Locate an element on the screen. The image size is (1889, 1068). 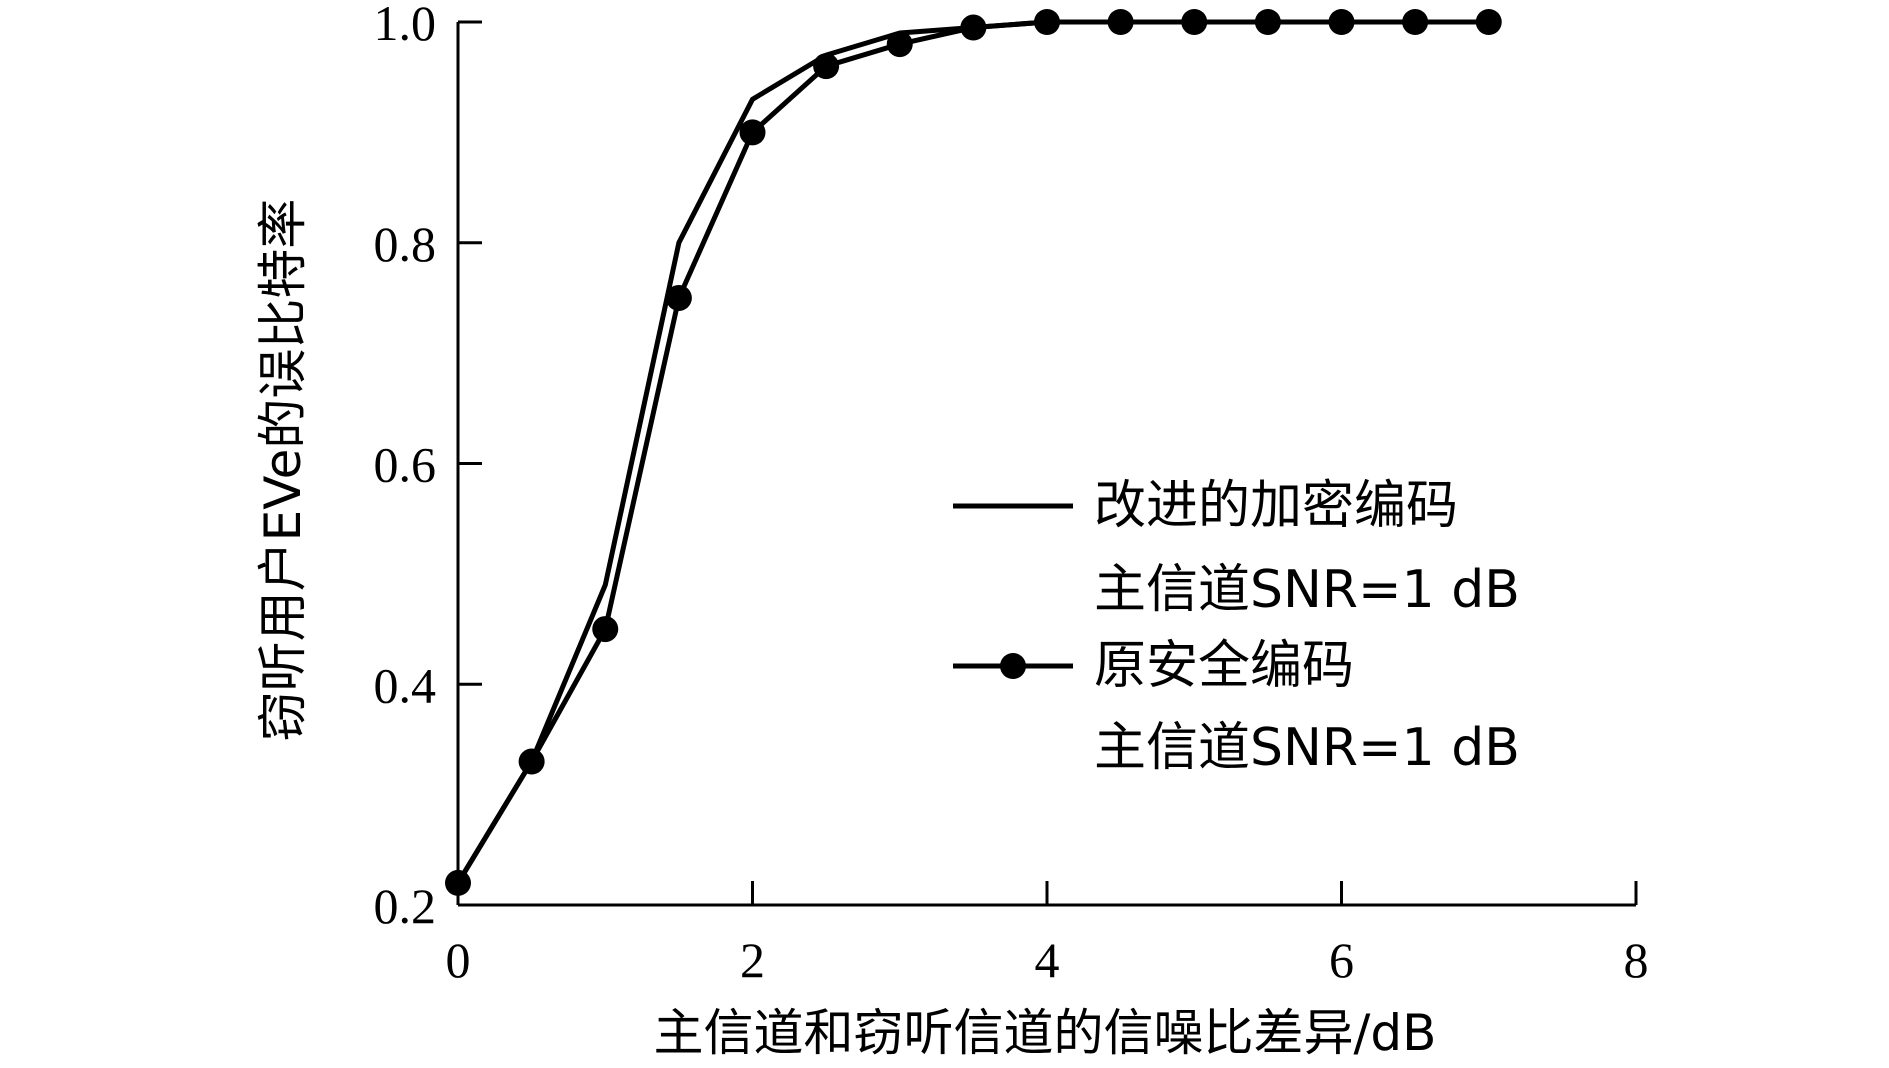
y-tick-label: 0.2 is located at coordinates (405, 906).